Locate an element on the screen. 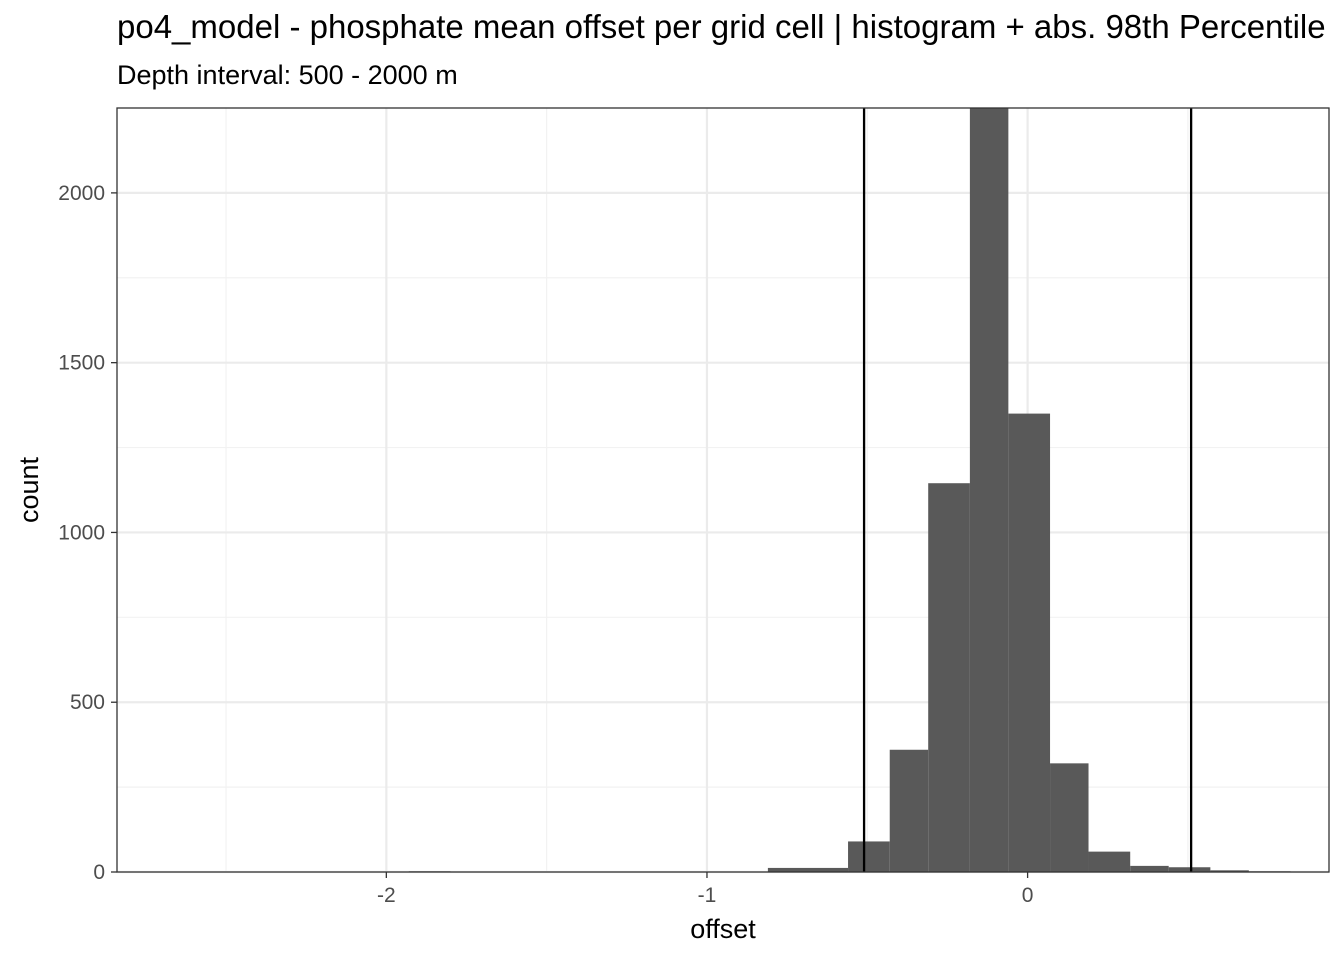  x-tick-label: -2 is located at coordinates (386, 895).